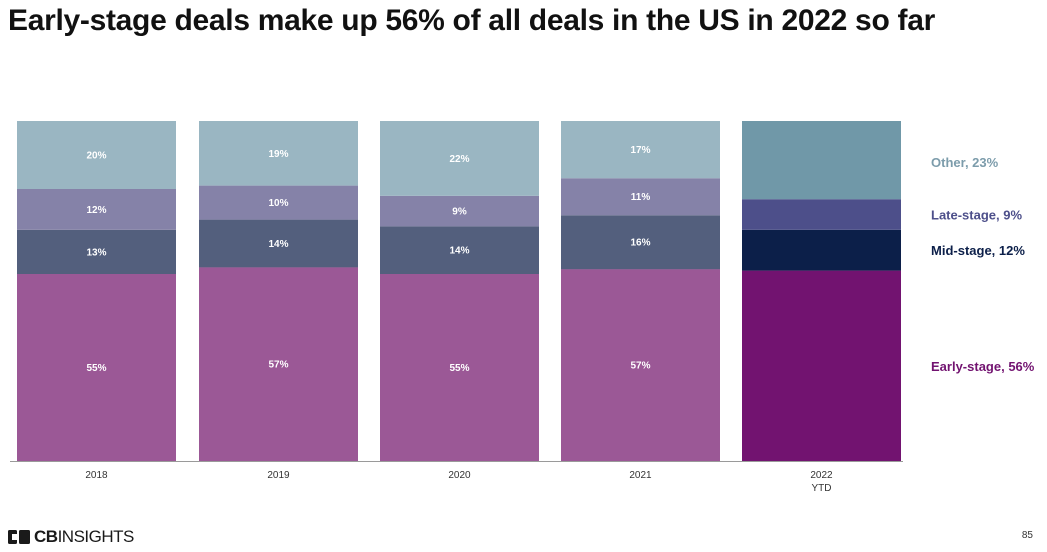 This screenshot has width=1047, height=552. I want to click on x-tick-label-2018: 2018, so click(96, 475).